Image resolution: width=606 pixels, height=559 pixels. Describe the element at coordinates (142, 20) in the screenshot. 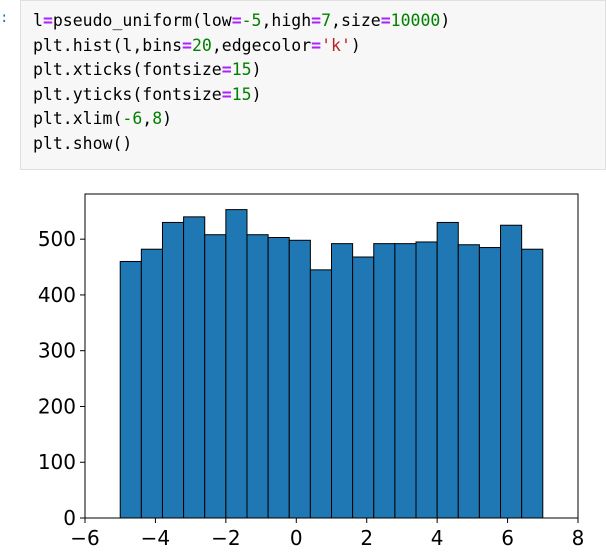

I see `code-token: pseudo_uniform(low` at that location.